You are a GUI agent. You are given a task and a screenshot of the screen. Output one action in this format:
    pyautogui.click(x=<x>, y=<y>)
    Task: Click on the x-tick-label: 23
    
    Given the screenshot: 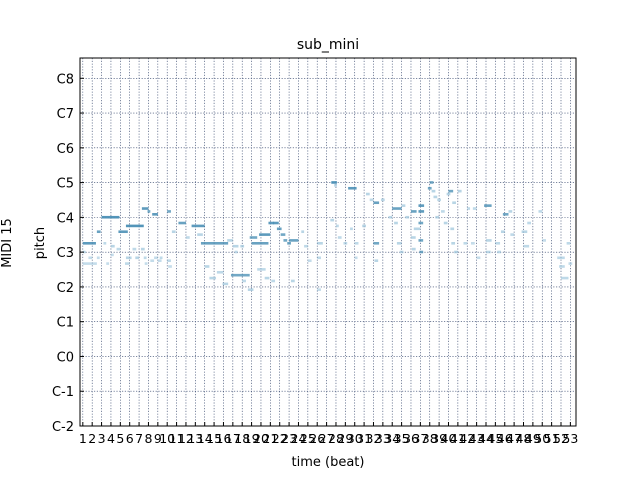 What is the action you would take?
    pyautogui.click(x=289, y=438)
    